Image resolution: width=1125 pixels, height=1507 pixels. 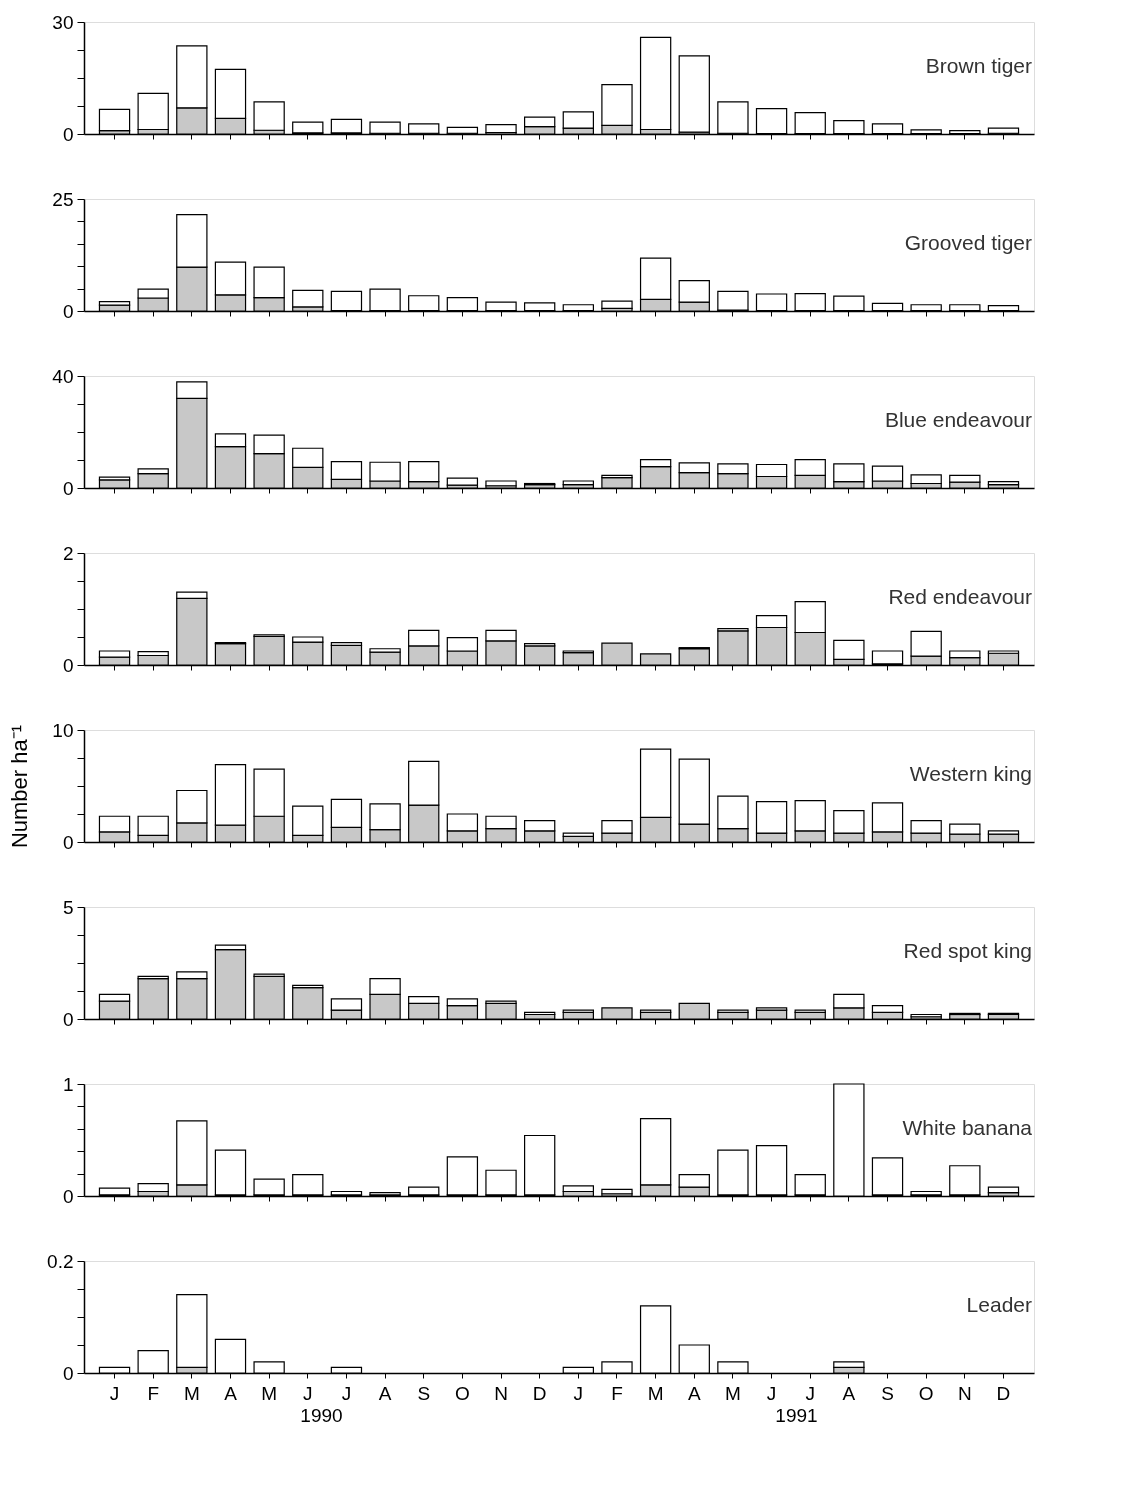 What do you see at coordinates (68, 1084) in the screenshot?
I see `y-tick-label: 1` at bounding box center [68, 1084].